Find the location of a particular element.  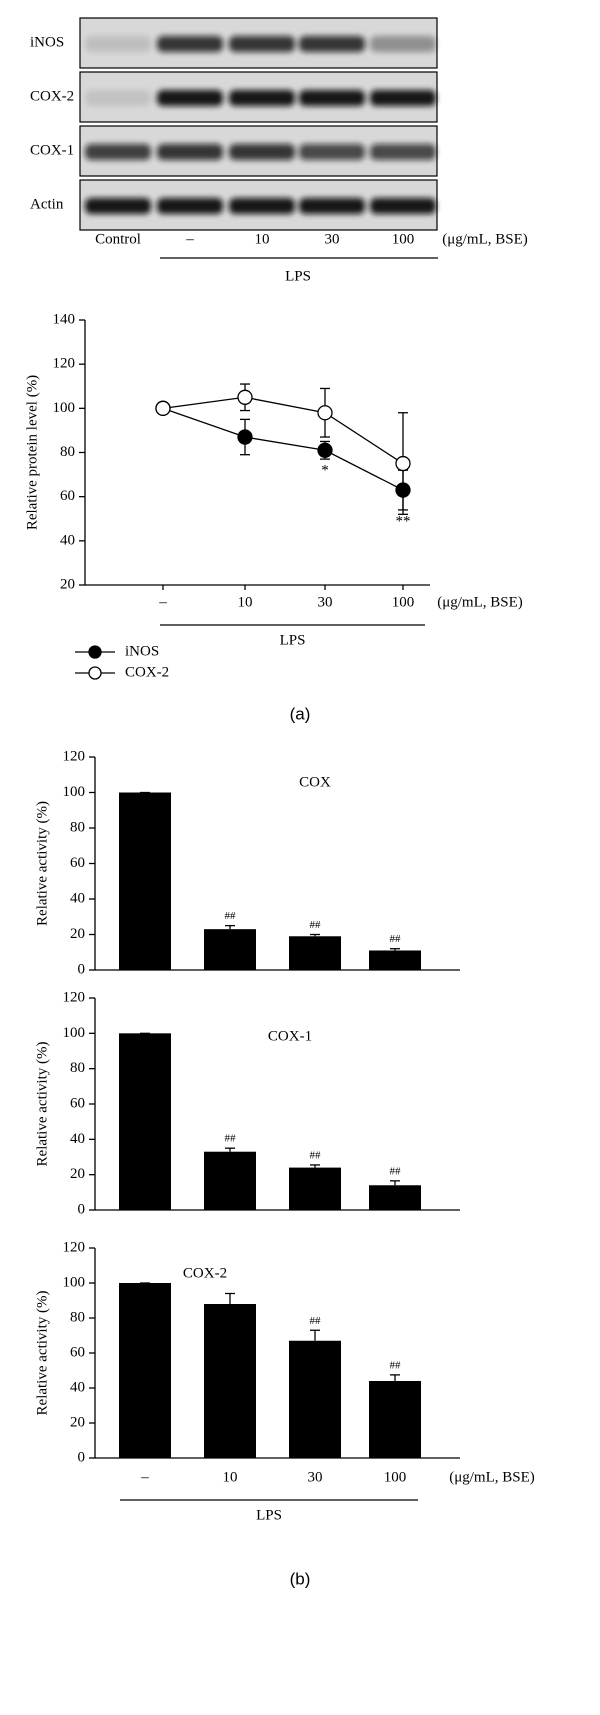

y-axis-label: Relative protein level (%) is located at coordinates (32, 452).